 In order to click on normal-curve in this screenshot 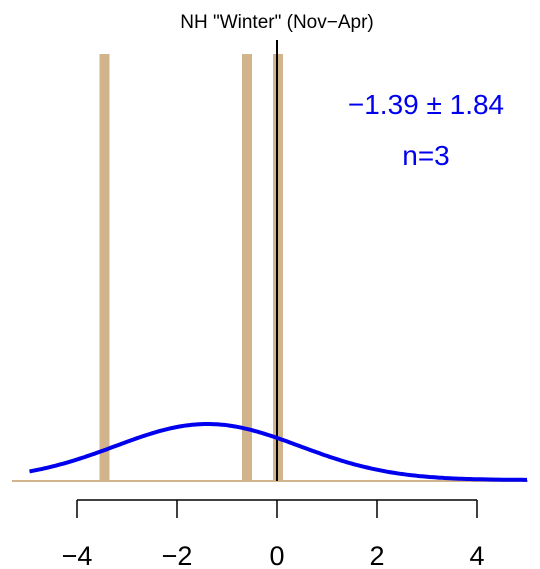, I will do `click(278, 452)`.